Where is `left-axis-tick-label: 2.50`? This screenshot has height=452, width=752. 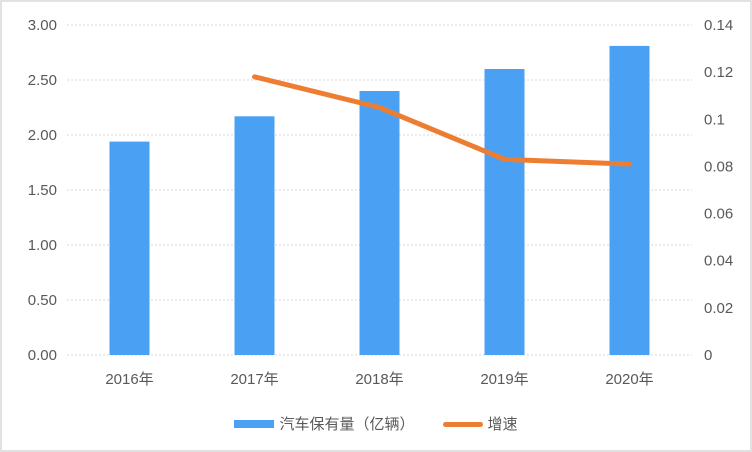
left-axis-tick-label: 2.50 is located at coordinates (42, 80).